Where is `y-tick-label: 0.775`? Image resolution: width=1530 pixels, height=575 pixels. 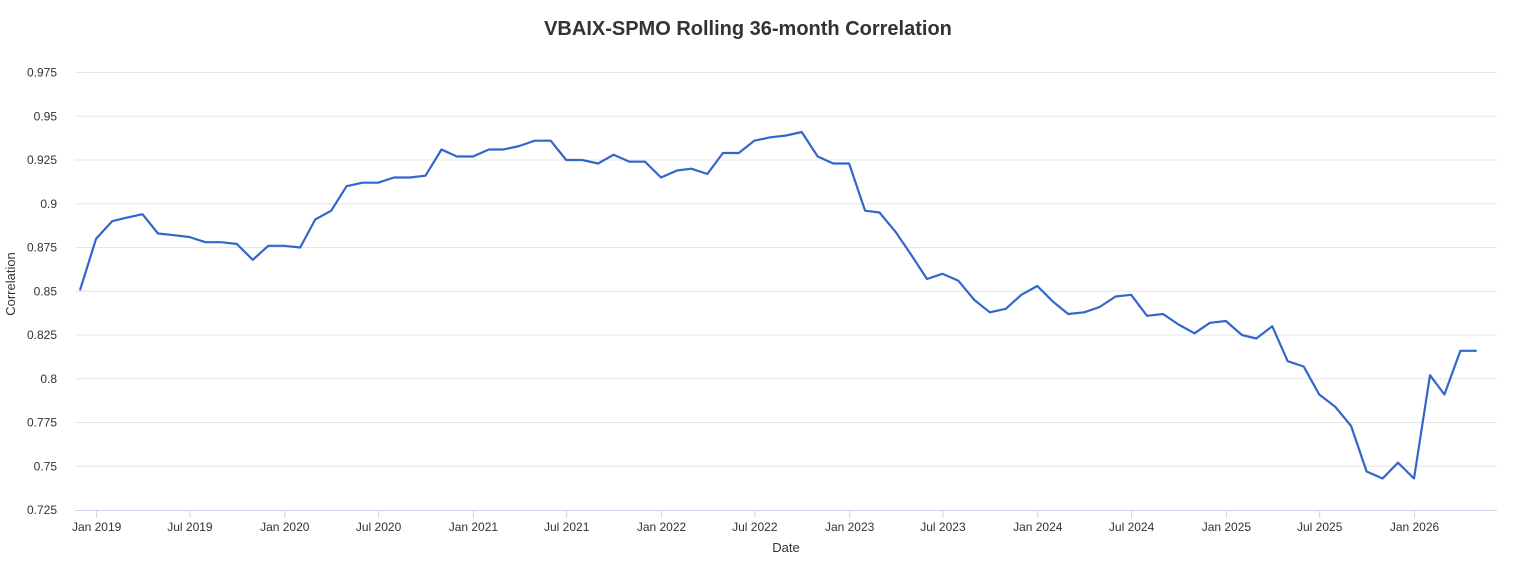
y-tick-label: 0.775 is located at coordinates (42, 423).